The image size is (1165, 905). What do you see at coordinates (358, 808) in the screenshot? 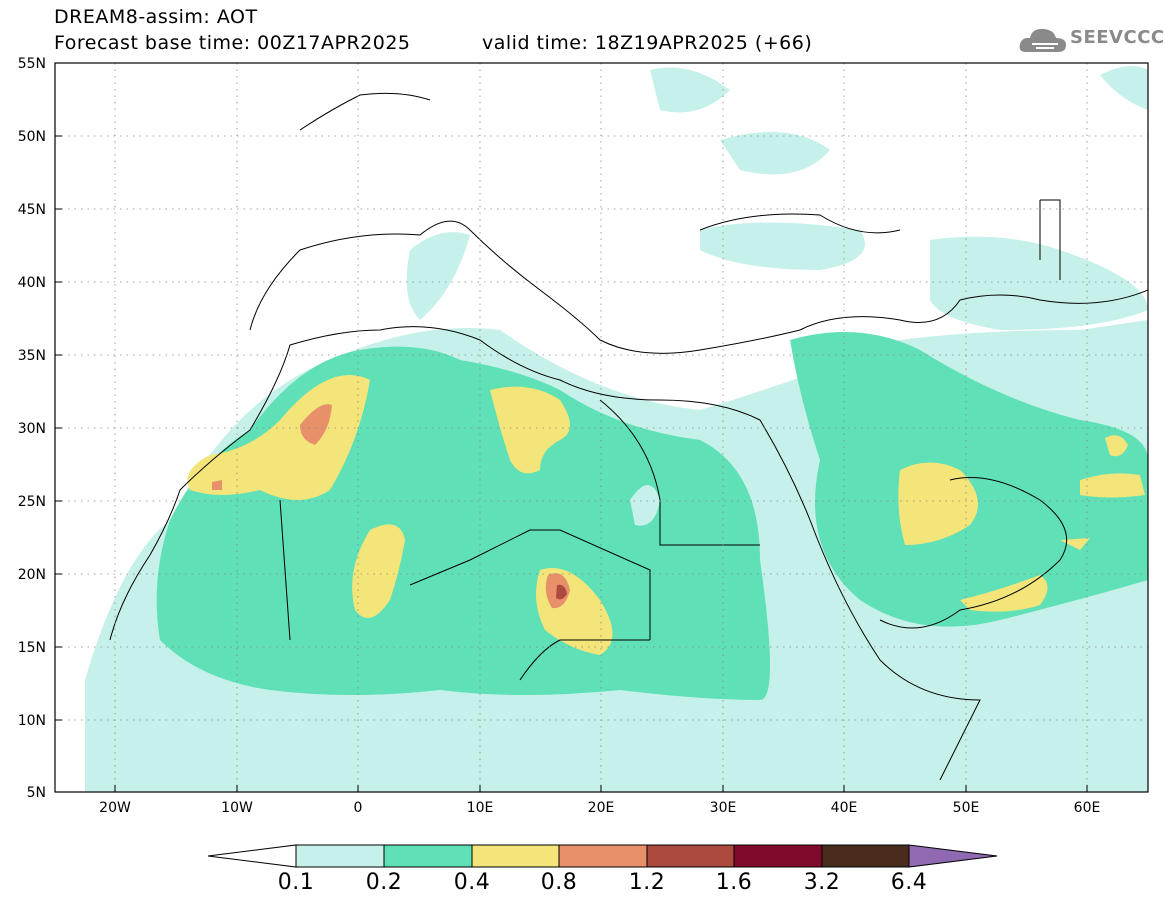
I see `lon-label: 0` at bounding box center [358, 808].